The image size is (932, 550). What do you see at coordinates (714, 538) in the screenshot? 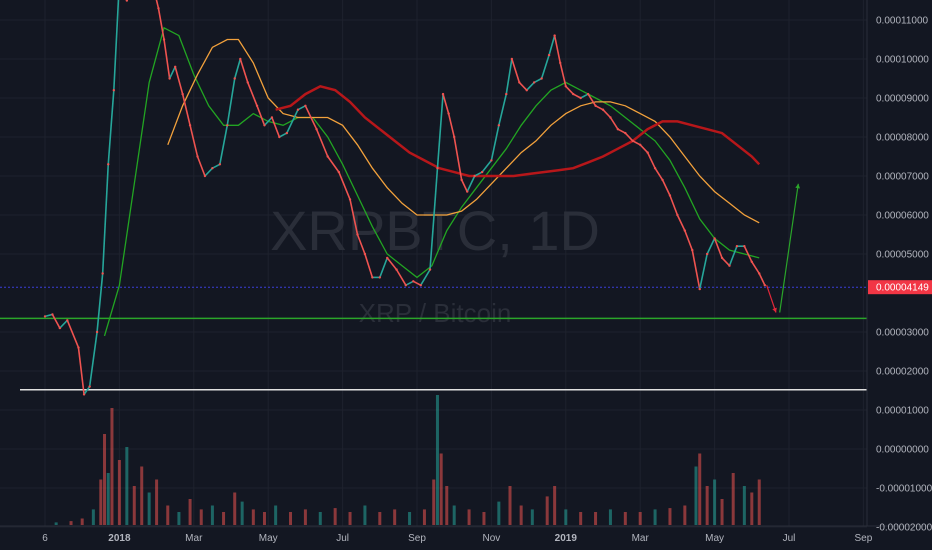
I see `x-tick-label: May` at bounding box center [714, 538].